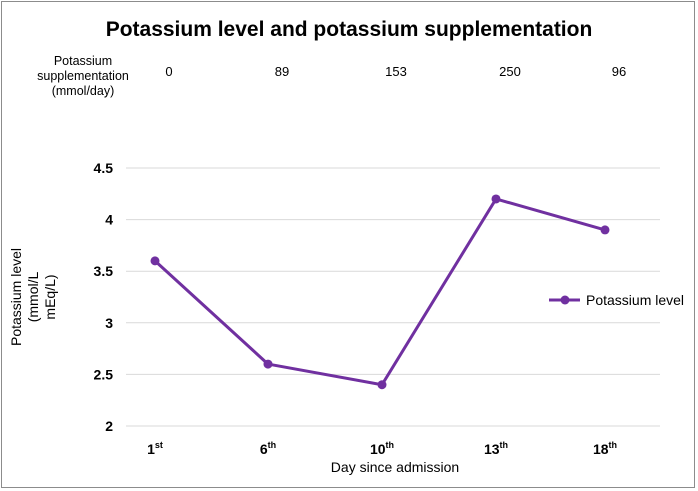  I want to click on y-axis-label-line: mEq/L), so click(50, 296).